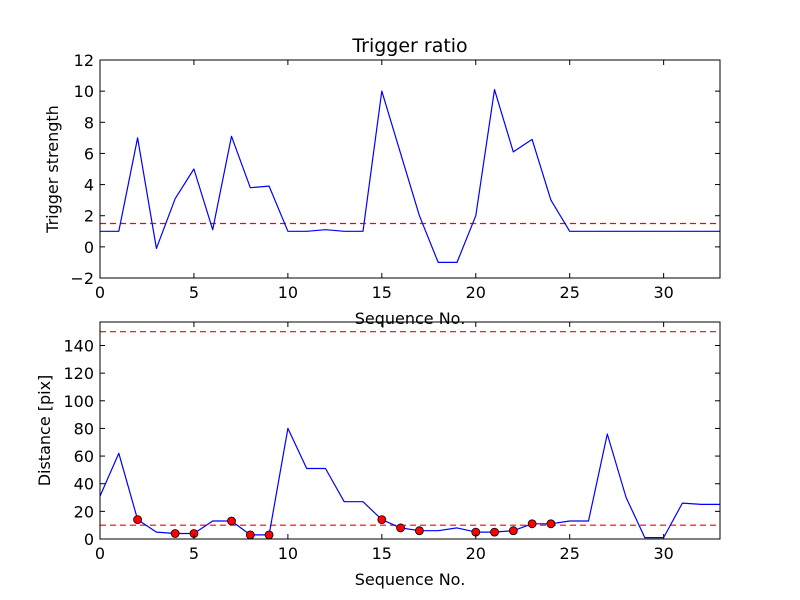 The height and width of the screenshot is (600, 800). I want to click on y-tick-label: −2, so click(82, 278).